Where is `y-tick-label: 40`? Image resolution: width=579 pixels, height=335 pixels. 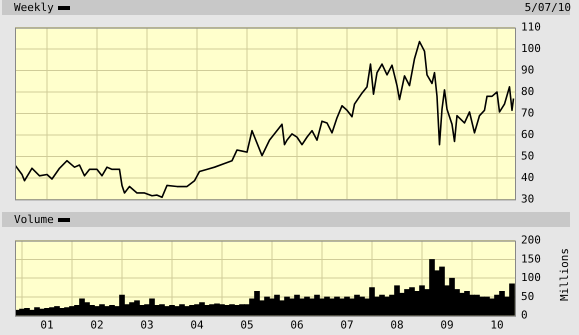 y-tick-label: 40 is located at coordinates (527, 177).